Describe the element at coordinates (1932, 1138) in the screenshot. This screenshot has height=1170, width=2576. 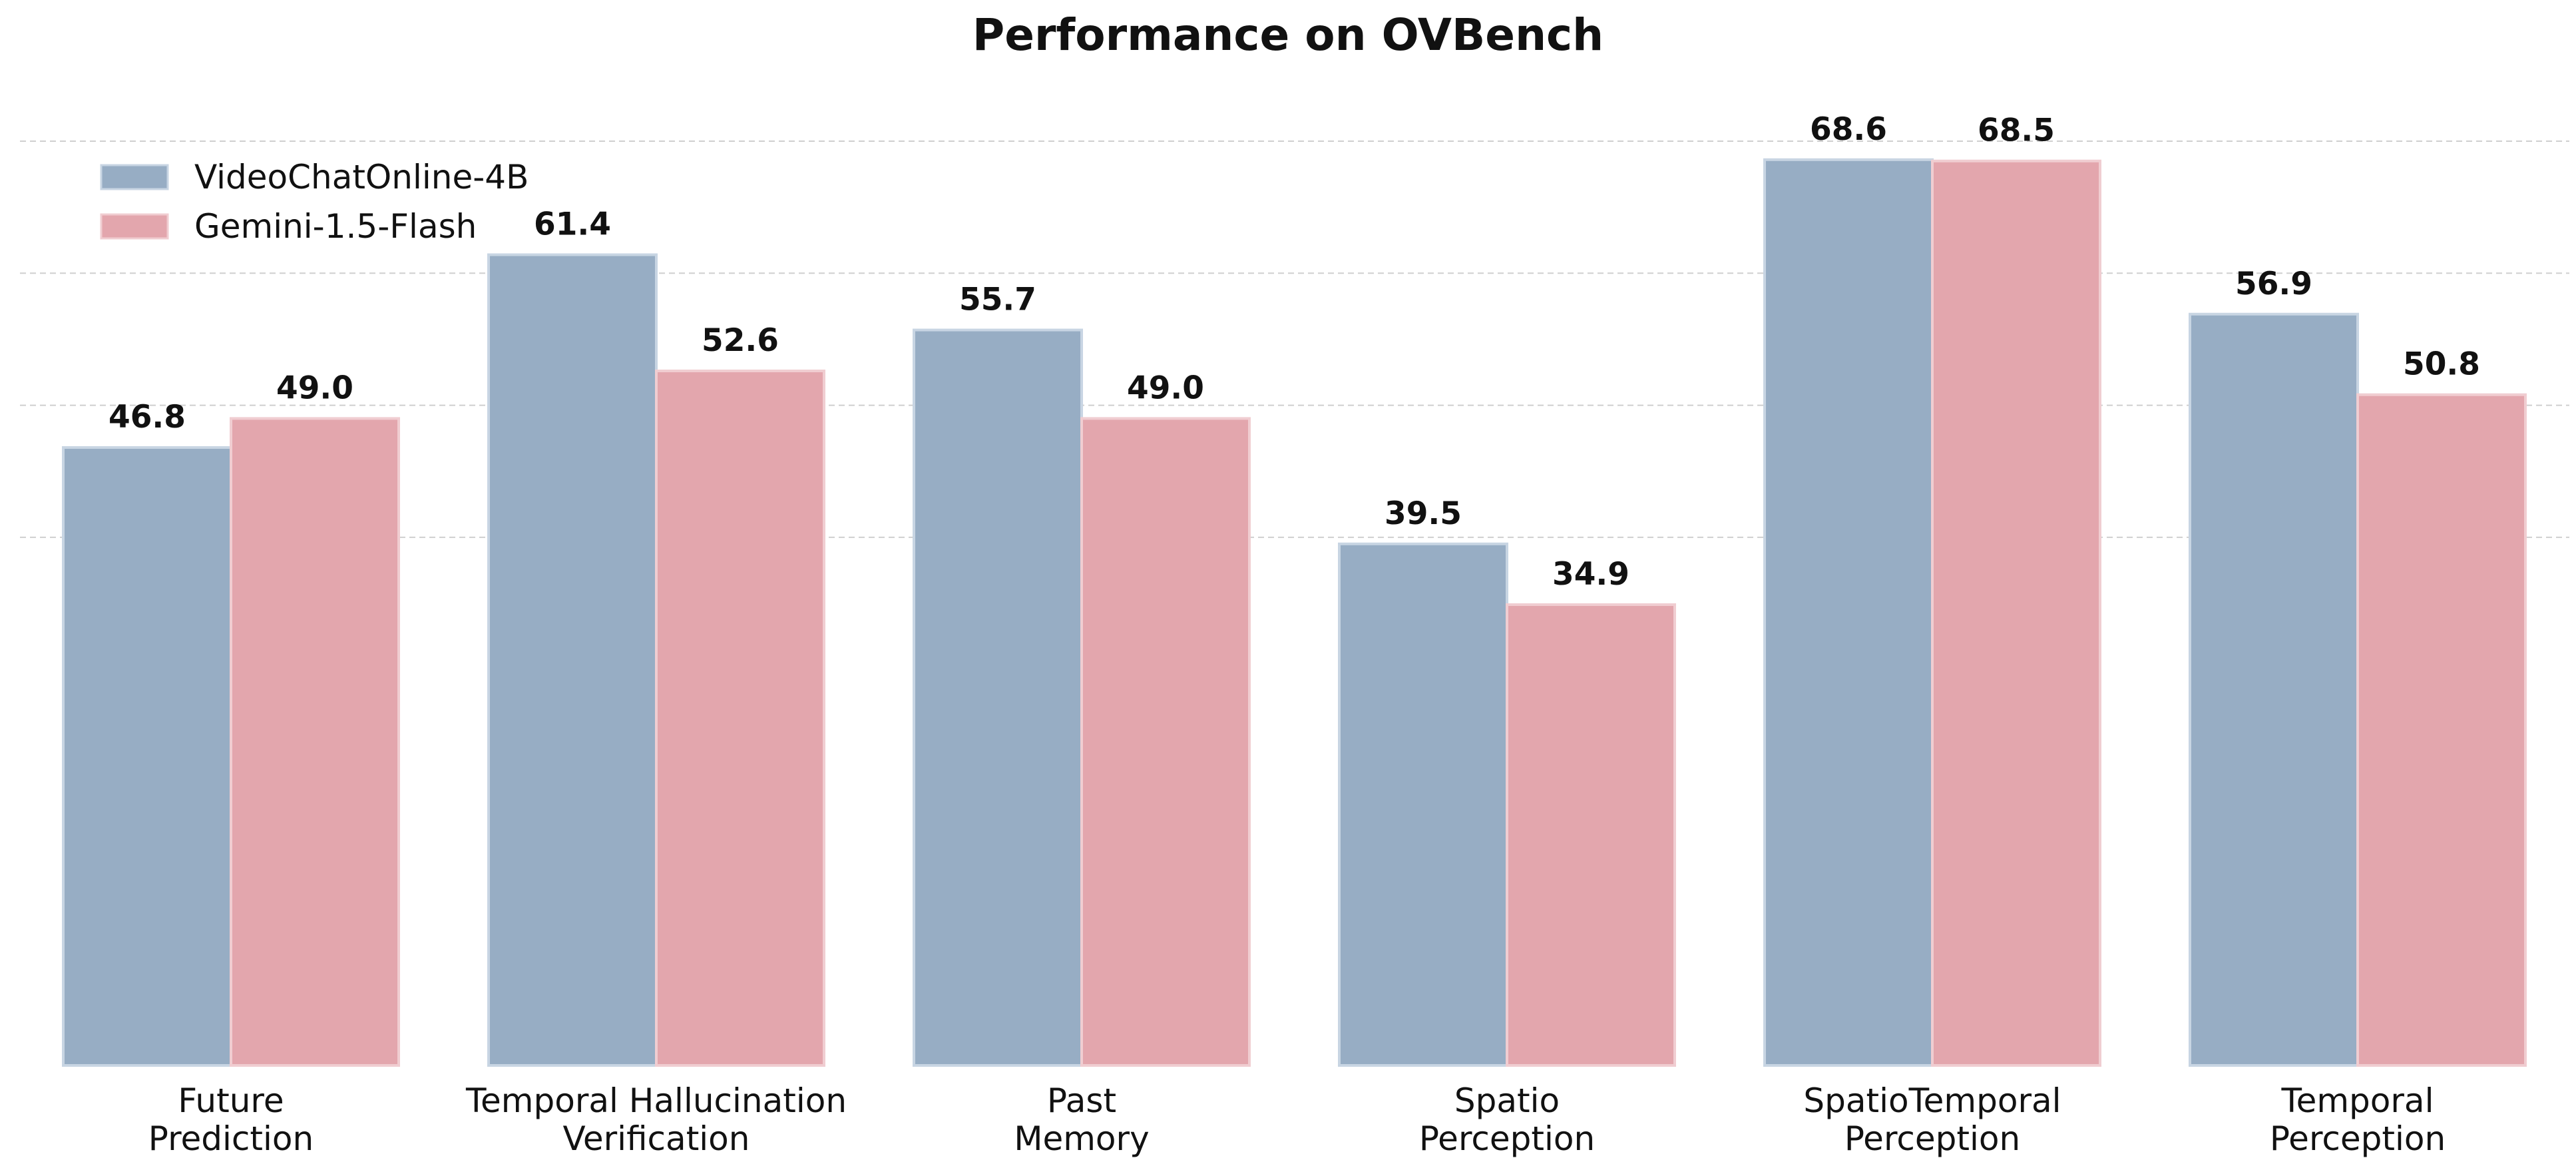
I see `x-tick-label-c4-l1: Perception` at that location.